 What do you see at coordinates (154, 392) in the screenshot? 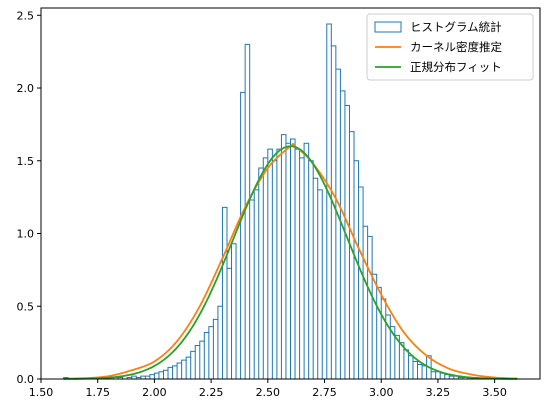
I see `x-tick-label: 2.00` at bounding box center [154, 392].